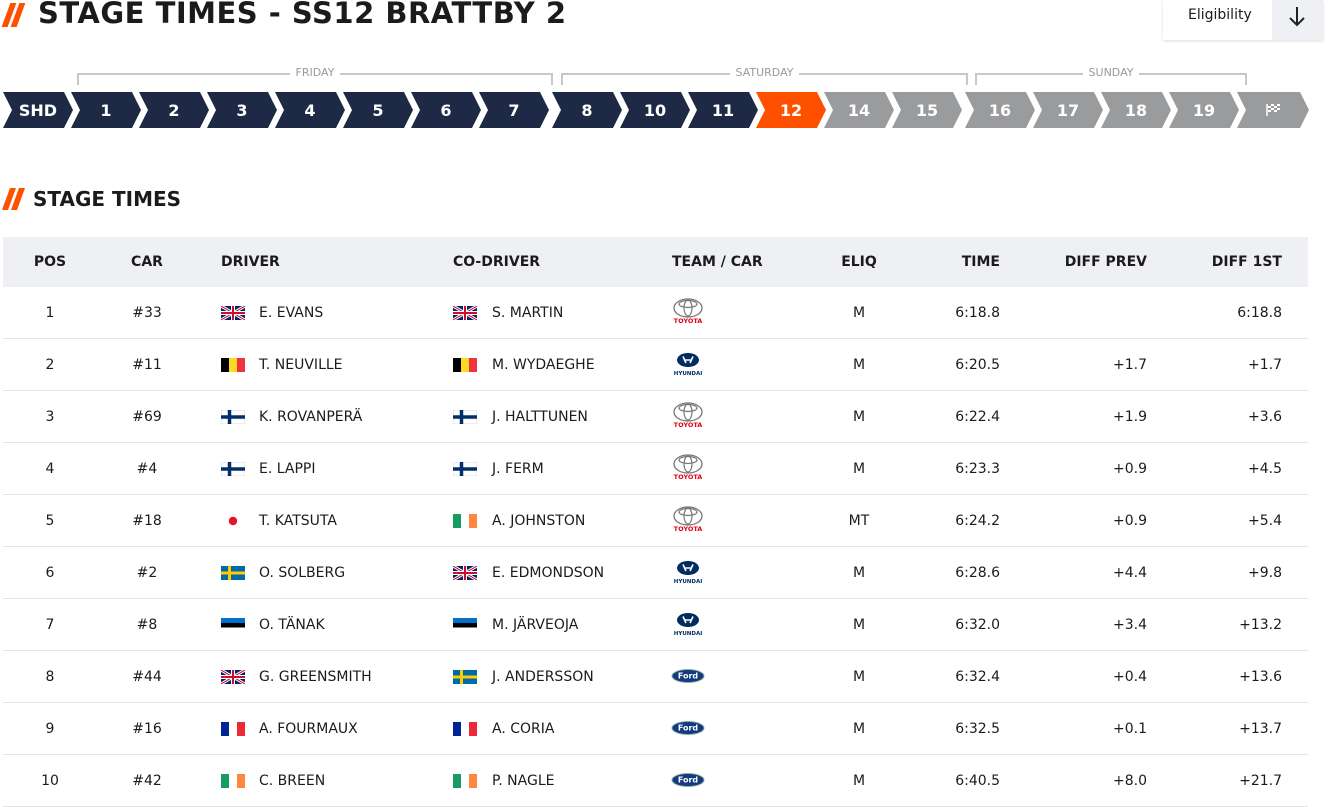 This screenshot has width=1339, height=807. Describe the element at coordinates (1136, 110) in the screenshot. I see `stage-tab: 18` at that location.